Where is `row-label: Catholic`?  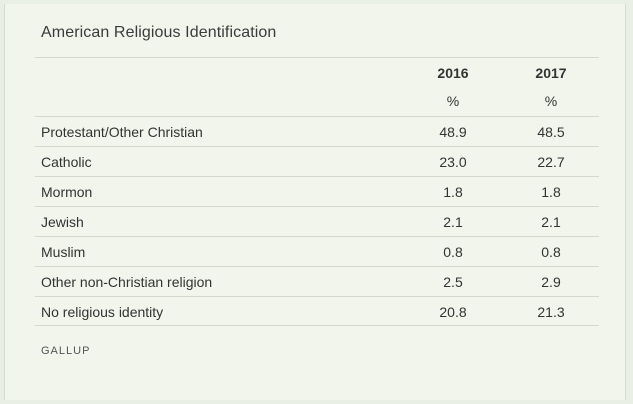
row-label: Catholic is located at coordinates (66, 162).